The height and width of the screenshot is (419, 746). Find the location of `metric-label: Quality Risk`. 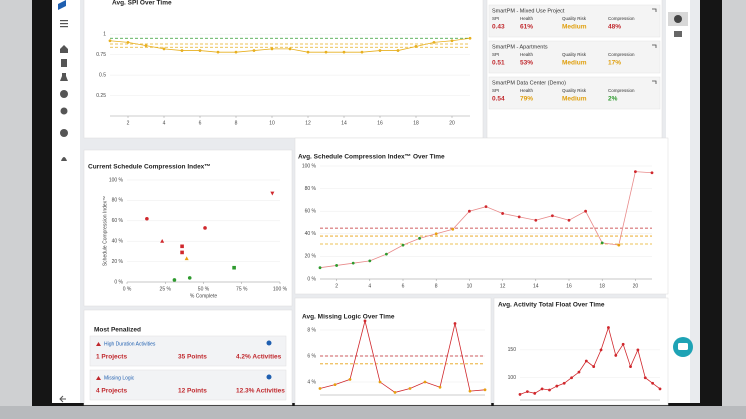

metric-label: Quality Risk is located at coordinates (574, 18).